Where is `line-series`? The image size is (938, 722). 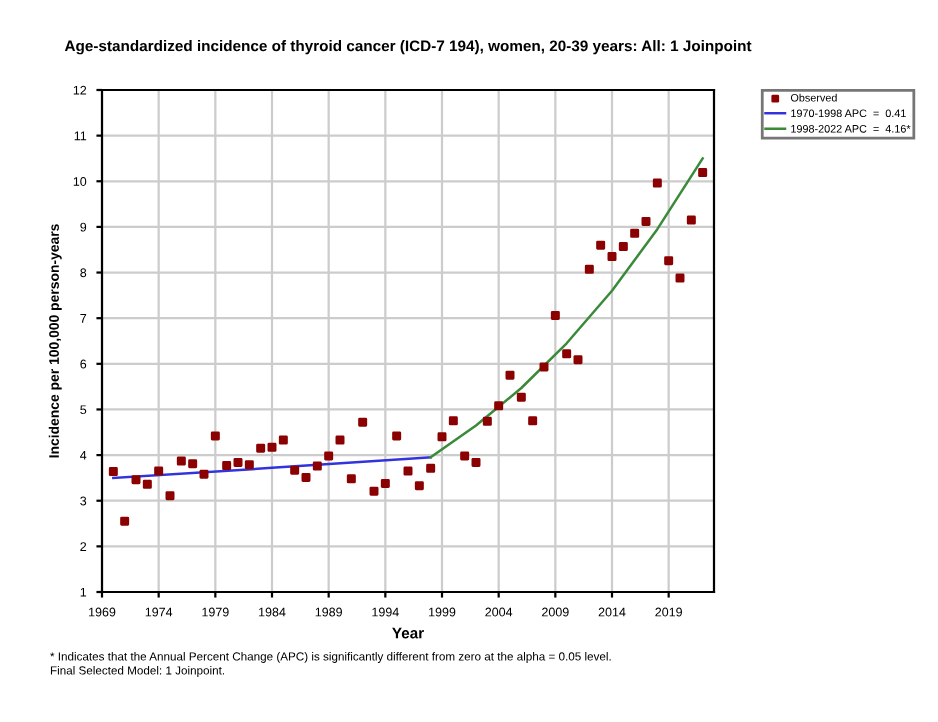 line-series is located at coordinates (566, 308).